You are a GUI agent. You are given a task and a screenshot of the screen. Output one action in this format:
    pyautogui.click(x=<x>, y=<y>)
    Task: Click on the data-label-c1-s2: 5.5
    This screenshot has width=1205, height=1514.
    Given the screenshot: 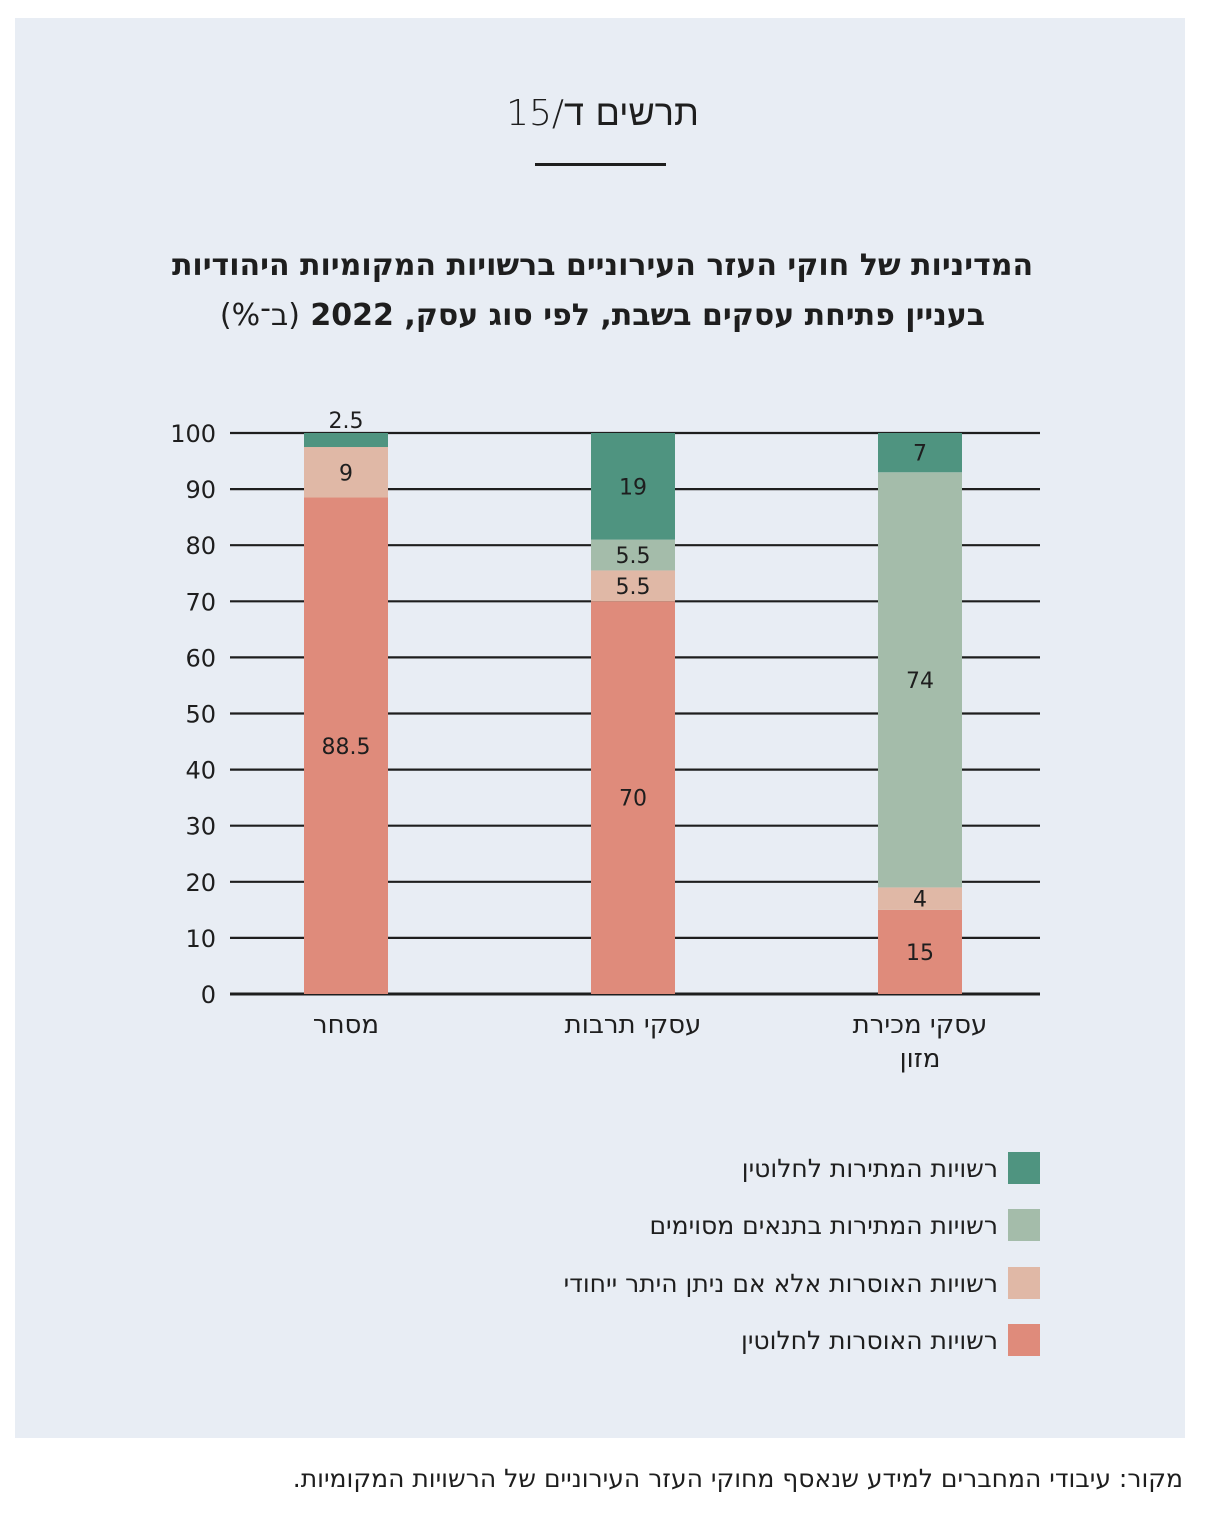 What is the action you would take?
    pyautogui.click(x=633, y=556)
    